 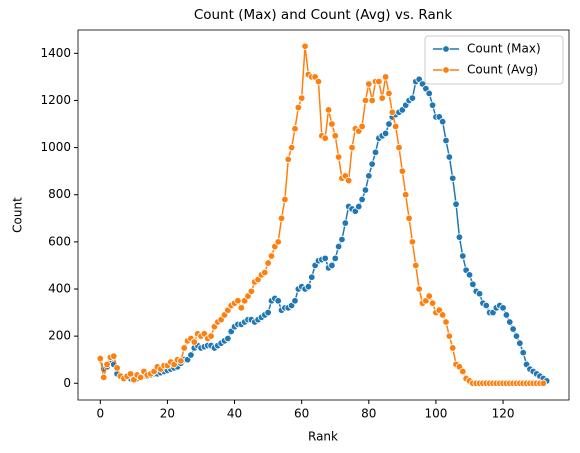 What do you see at coordinates (167, 414) in the screenshot?
I see `x-tick-label: 20` at bounding box center [167, 414].